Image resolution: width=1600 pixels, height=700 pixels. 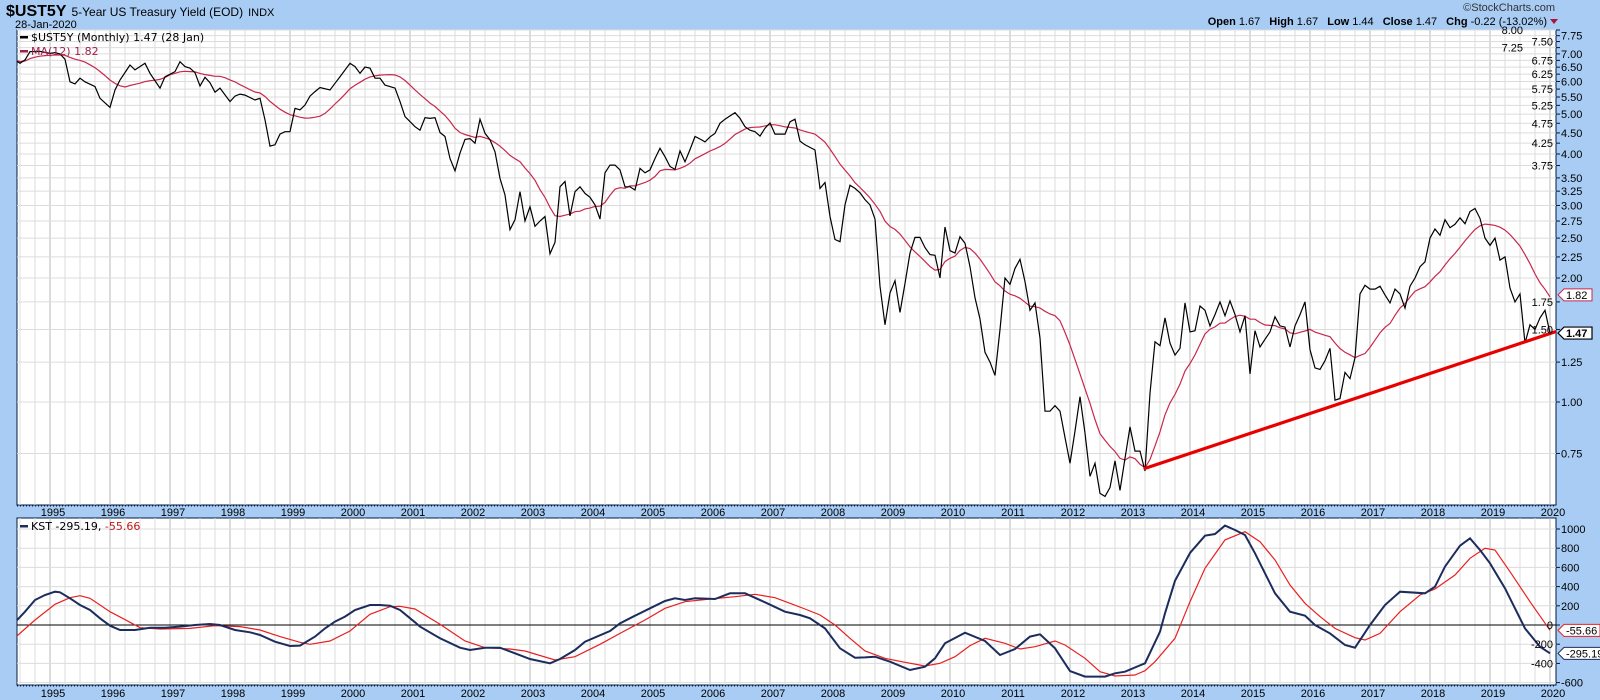 I want to click on high-value: 1.67, so click(x=1307, y=22).